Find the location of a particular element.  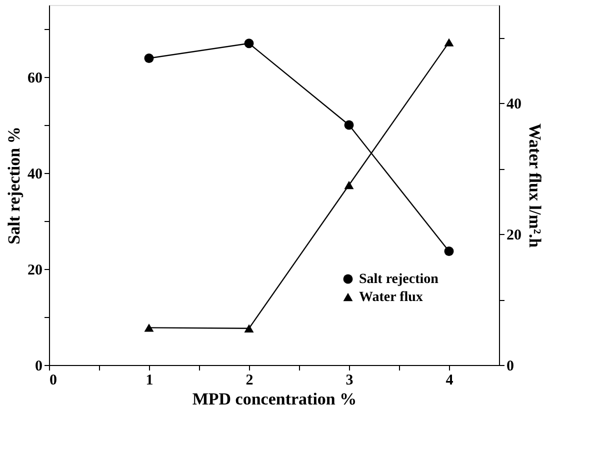

legend-label: Salt rejection is located at coordinates (399, 279).